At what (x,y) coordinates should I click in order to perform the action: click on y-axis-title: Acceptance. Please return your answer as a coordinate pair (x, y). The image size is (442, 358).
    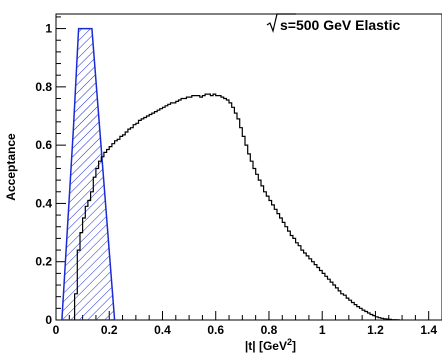
    Looking at the image, I should click on (11, 167).